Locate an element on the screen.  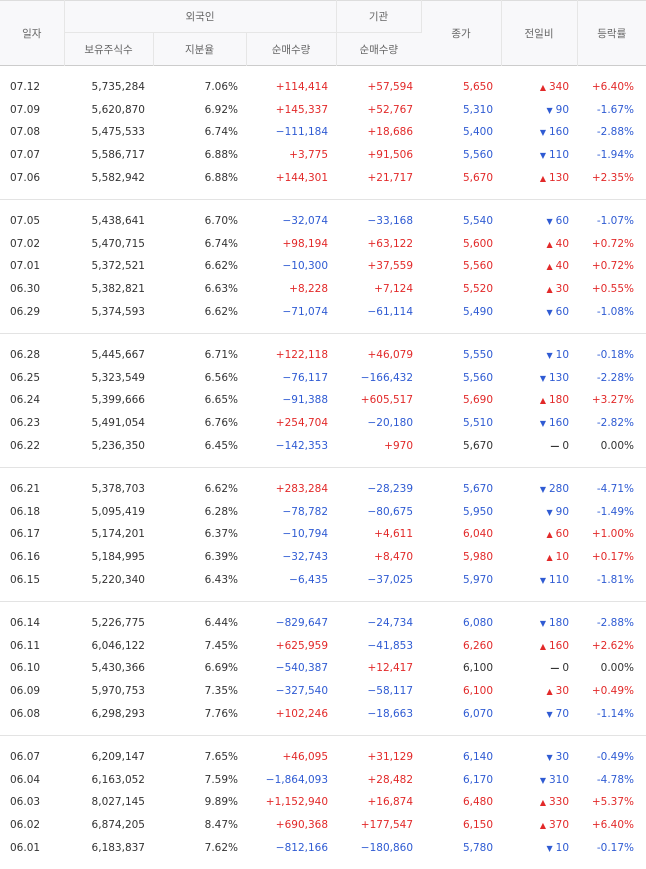
holdings-cell: 5,372,521 is located at coordinates (118, 266).